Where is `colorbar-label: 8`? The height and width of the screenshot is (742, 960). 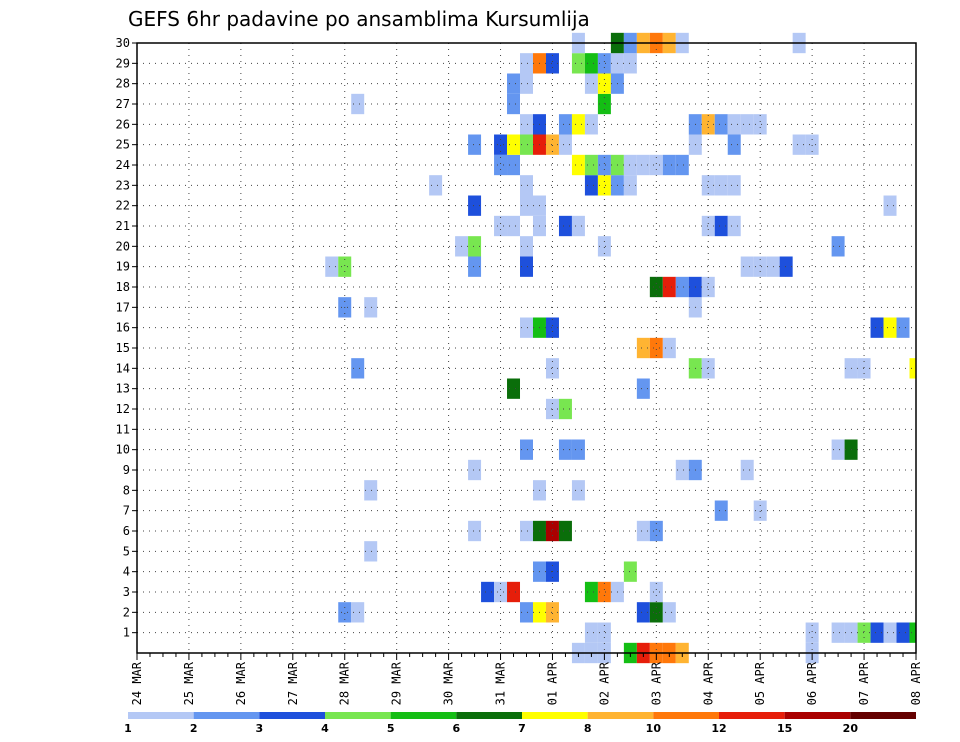 colorbar-label: 8 is located at coordinates (588, 728).